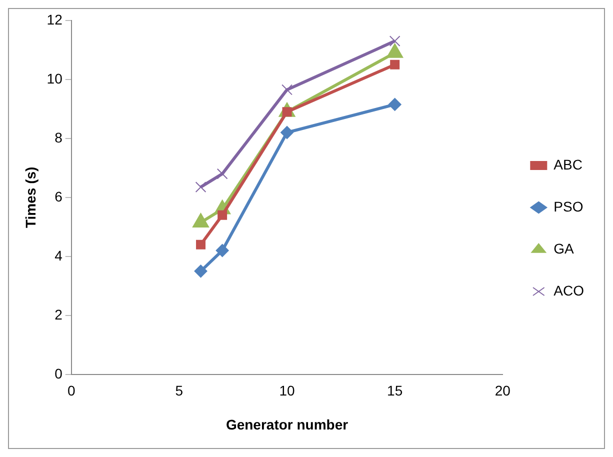 The height and width of the screenshot is (457, 613). What do you see at coordinates (569, 290) in the screenshot?
I see `legend-label: ACO` at bounding box center [569, 290].